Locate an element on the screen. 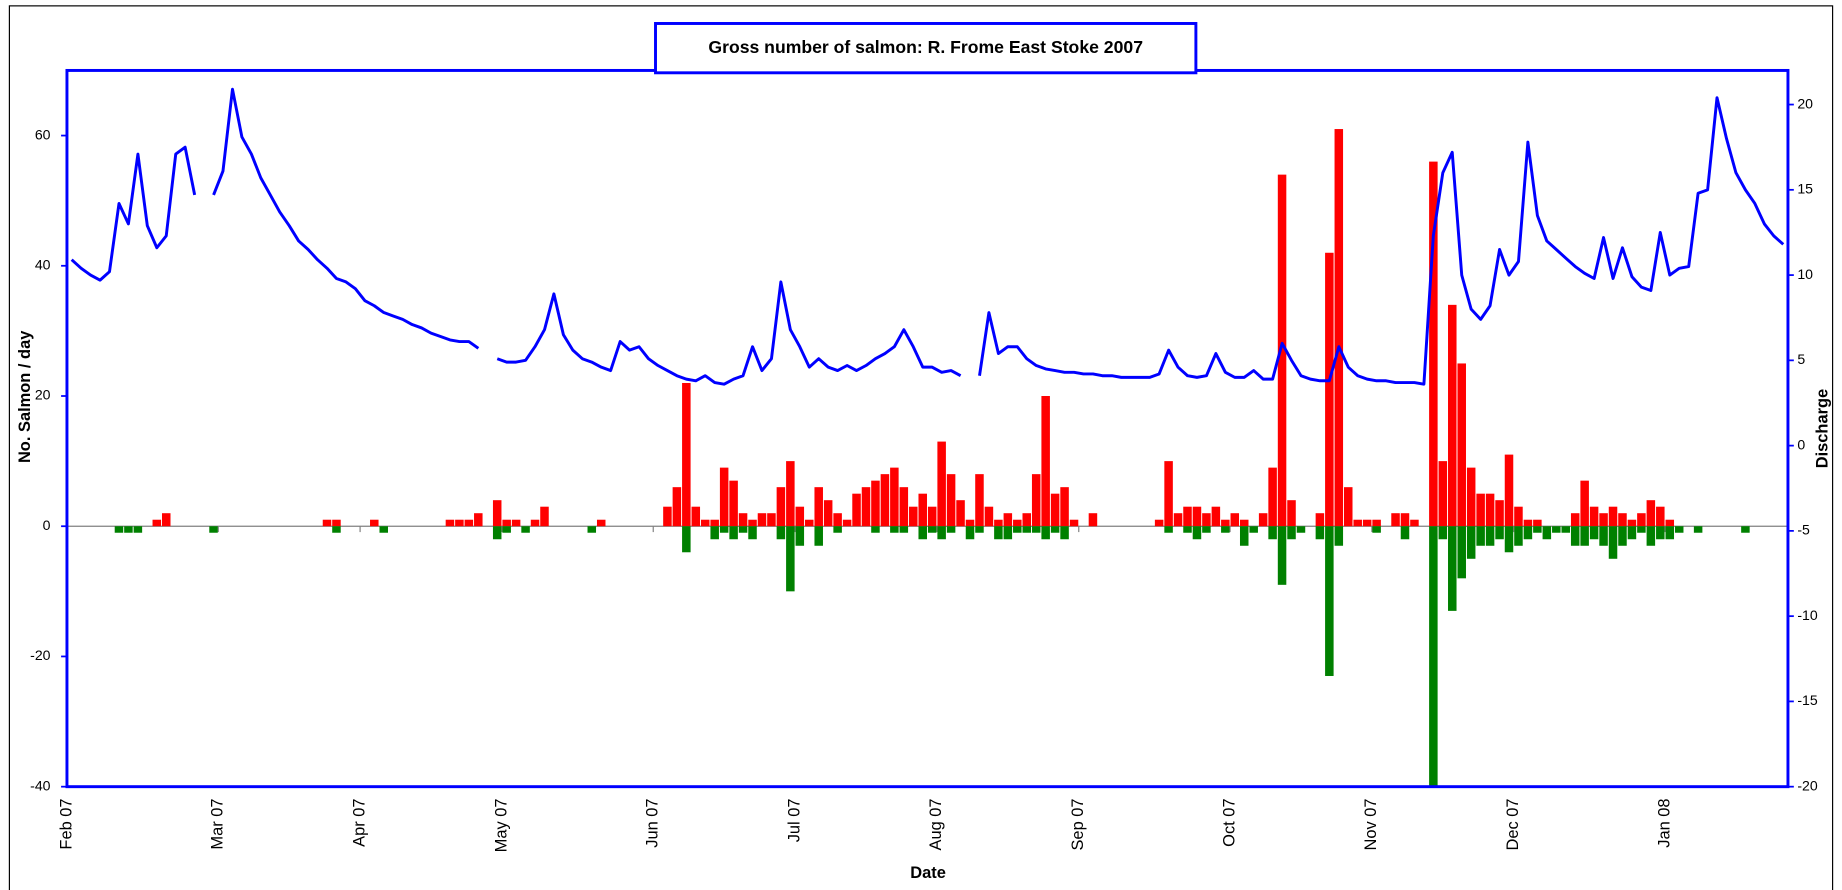 This screenshot has height=890, width=1842. x-tick-label: Nov 07 is located at coordinates (1371, 824).